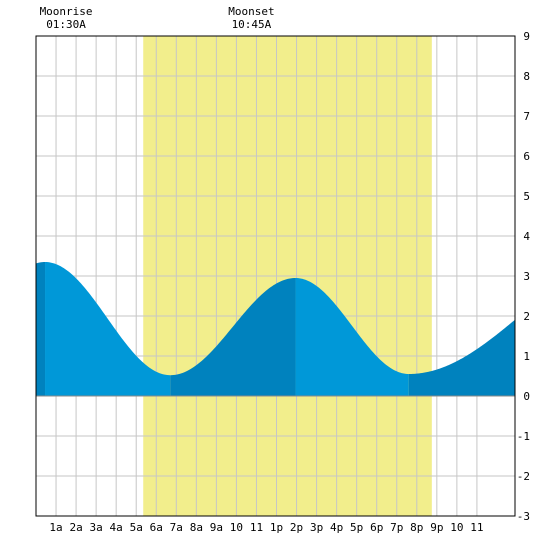  I want to click on y-tick-label-0: 0, so click(526, 396).